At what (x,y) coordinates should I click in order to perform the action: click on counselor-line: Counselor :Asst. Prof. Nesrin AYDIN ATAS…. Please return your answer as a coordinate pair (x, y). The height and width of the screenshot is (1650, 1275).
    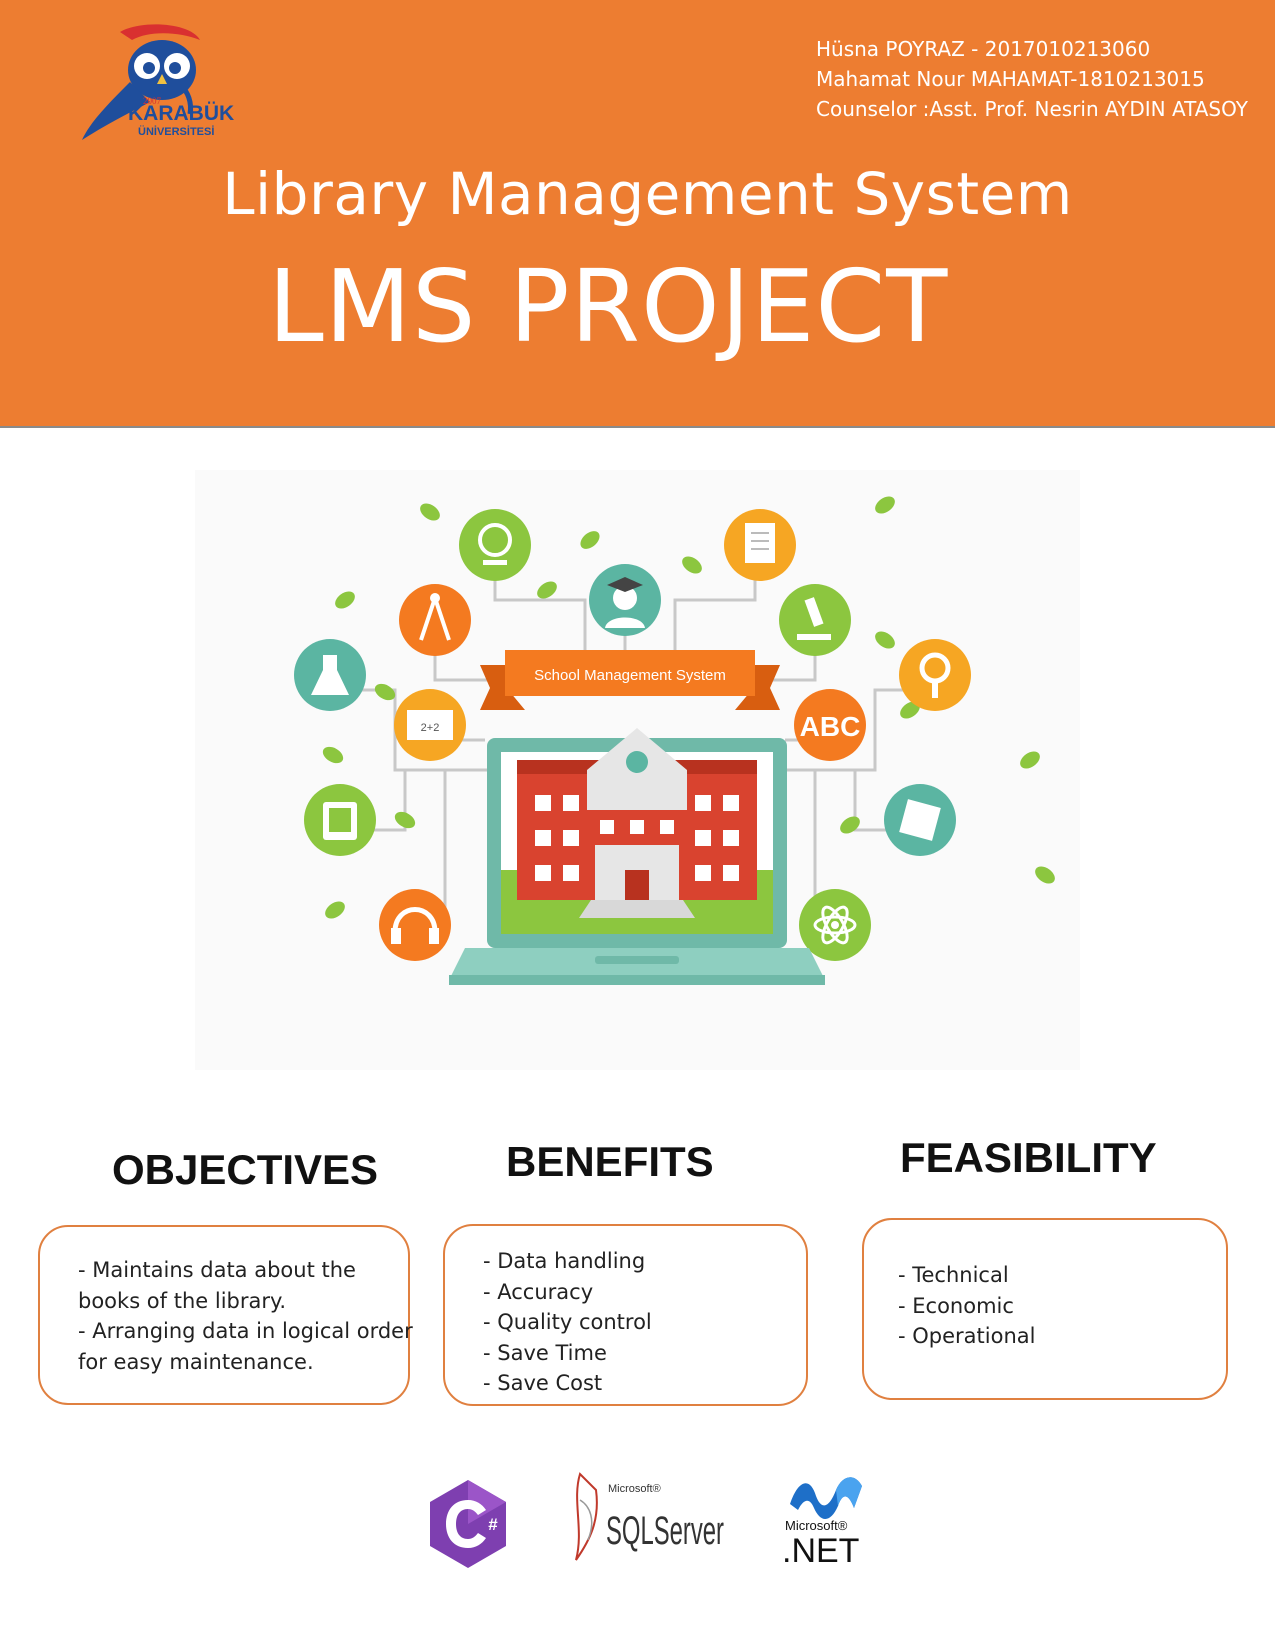
    Looking at the image, I should click on (1032, 109).